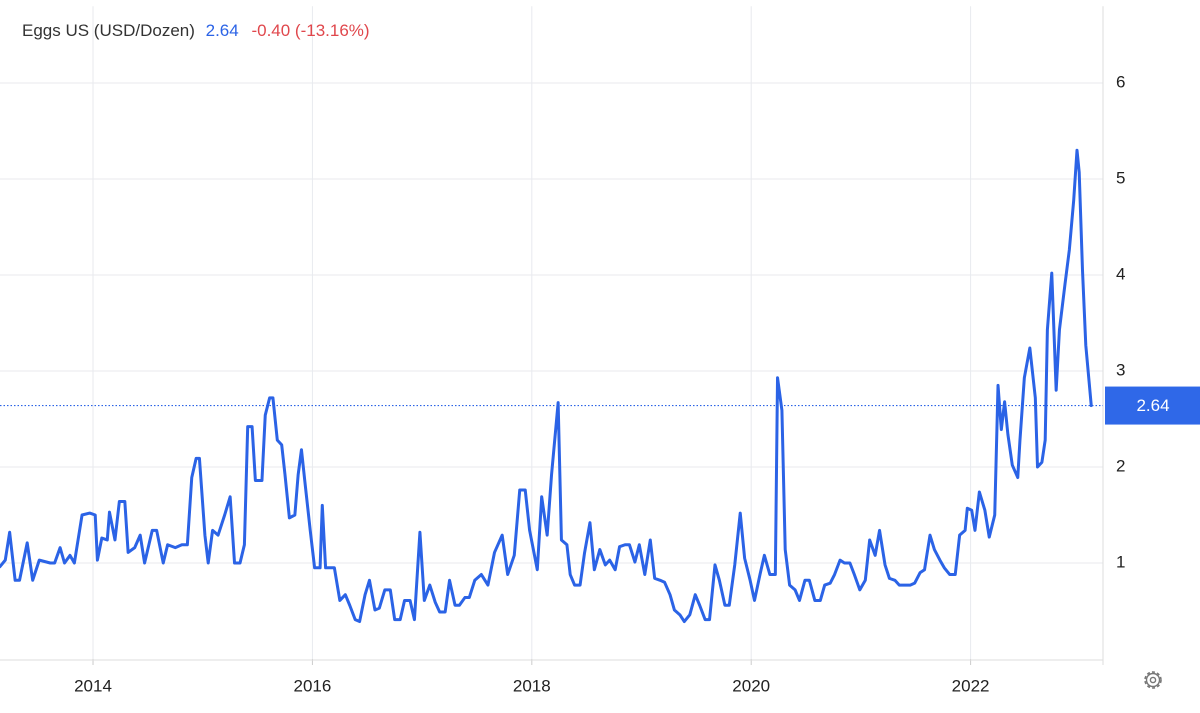  Describe the element at coordinates (1120, 81) in the screenshot. I see `y-tick-label: 6` at that location.